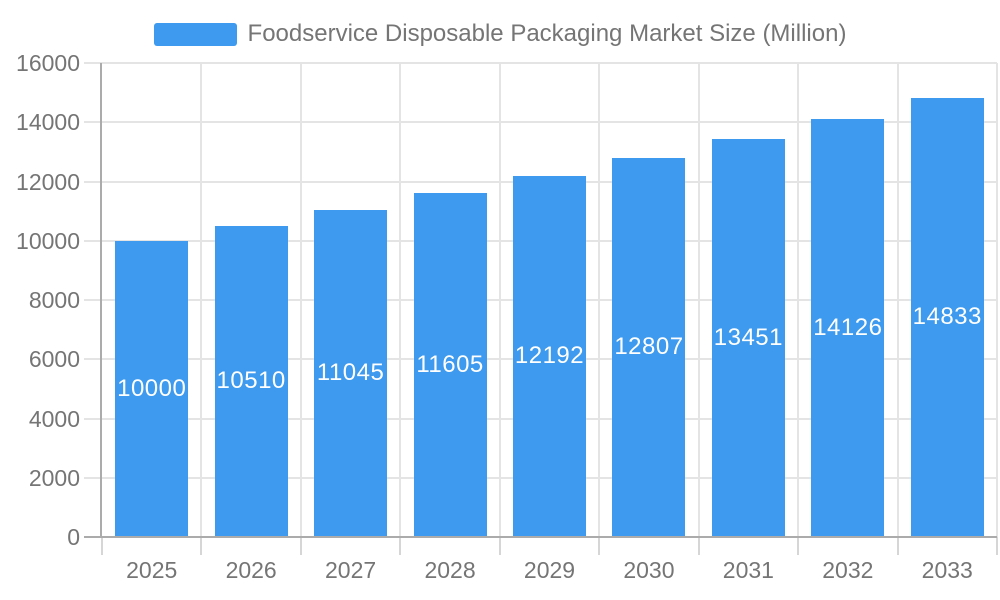 The height and width of the screenshot is (600, 1000). I want to click on bar: 10510, so click(251, 381).